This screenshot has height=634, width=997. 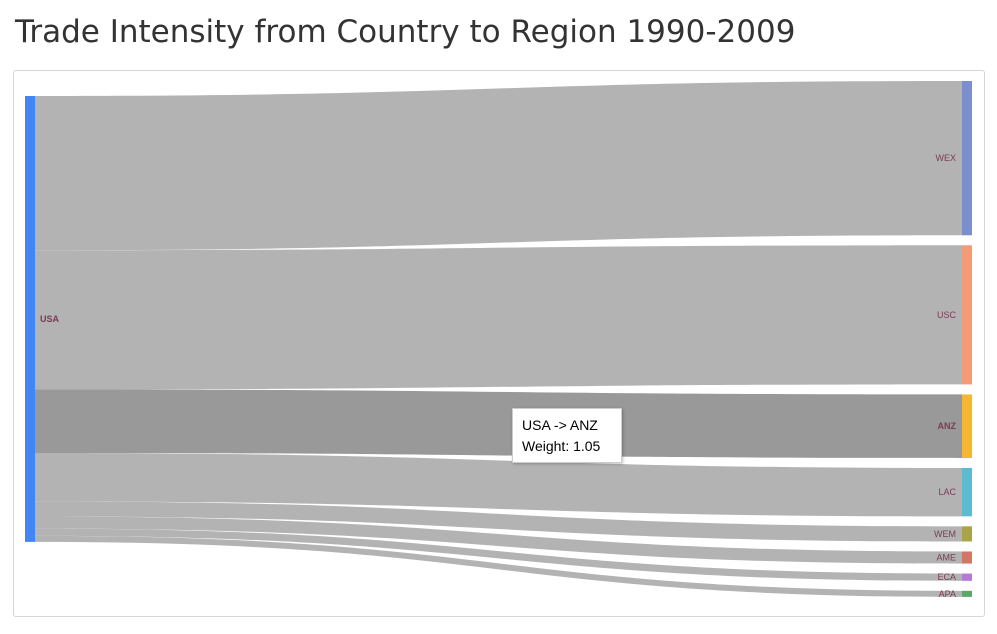 I want to click on target-node-apa, so click(x=967, y=593).